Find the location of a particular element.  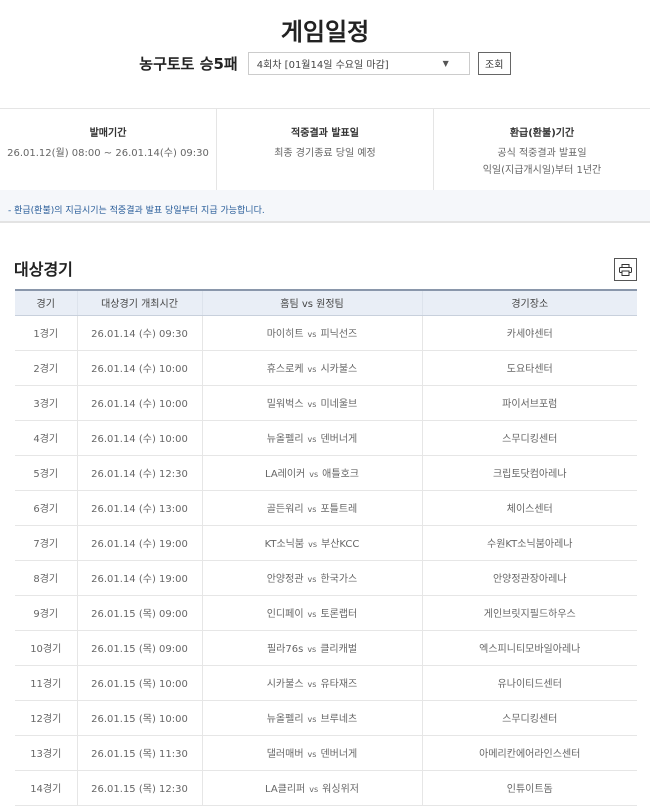

away-team: 애틀호크 is located at coordinates (340, 474).